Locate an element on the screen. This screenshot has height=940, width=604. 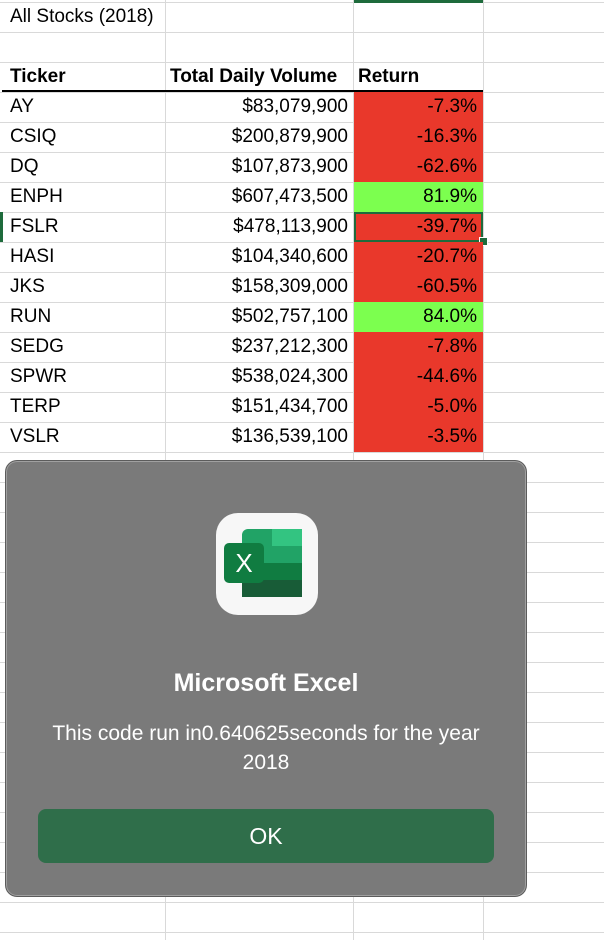
return-cell: -60.5% is located at coordinates (418, 287).